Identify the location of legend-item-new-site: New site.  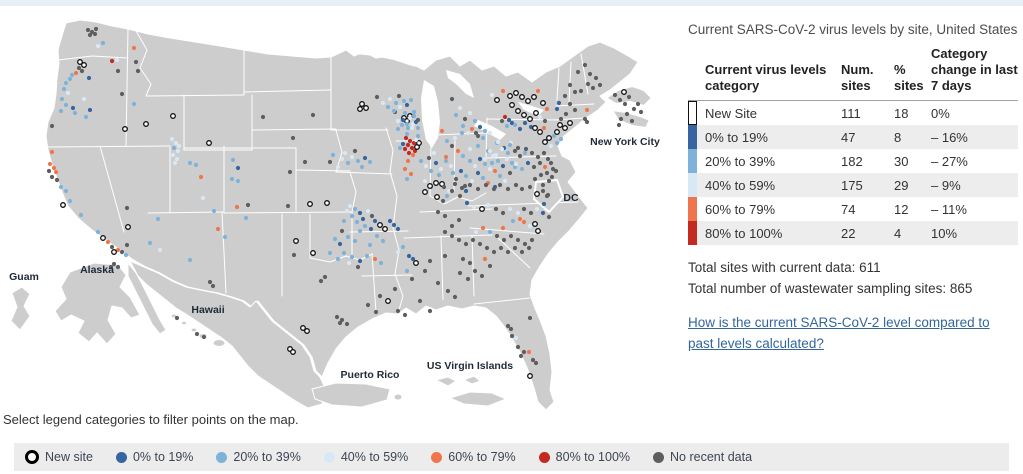
(59, 457).